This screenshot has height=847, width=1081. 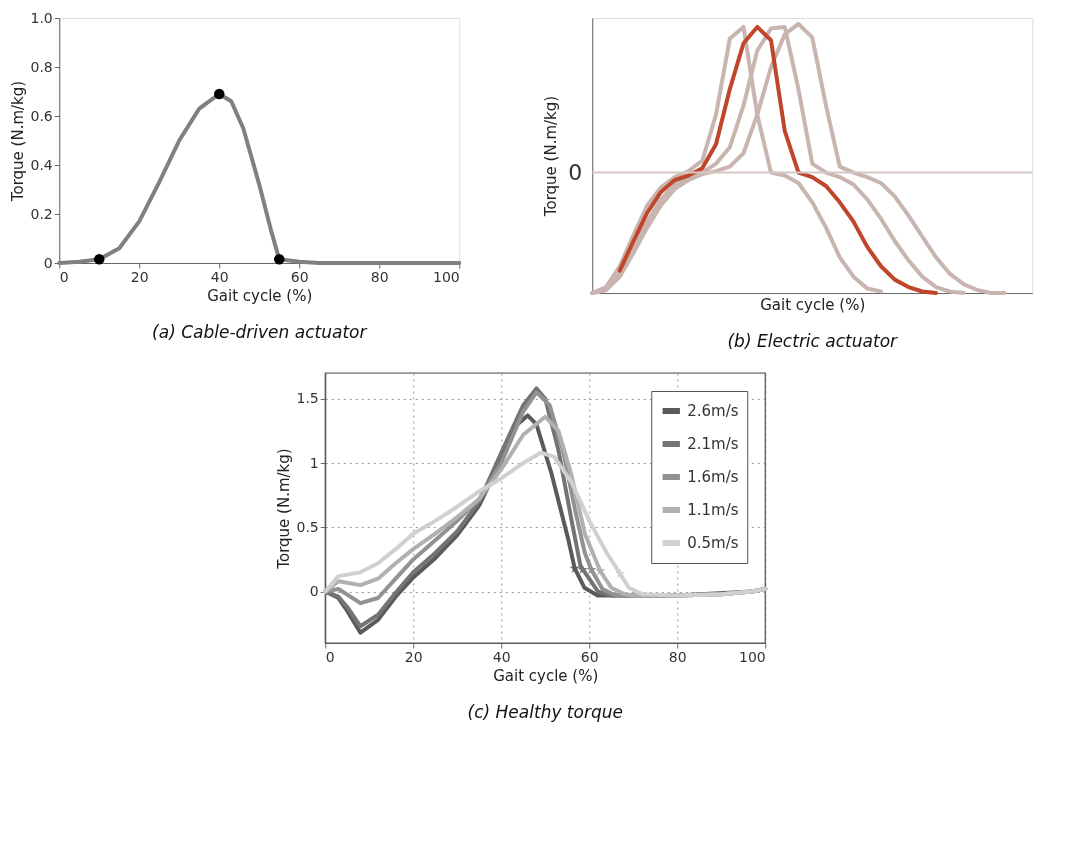 What do you see at coordinates (314, 462) in the screenshot?
I see `y-tick-label: 1` at bounding box center [314, 462].